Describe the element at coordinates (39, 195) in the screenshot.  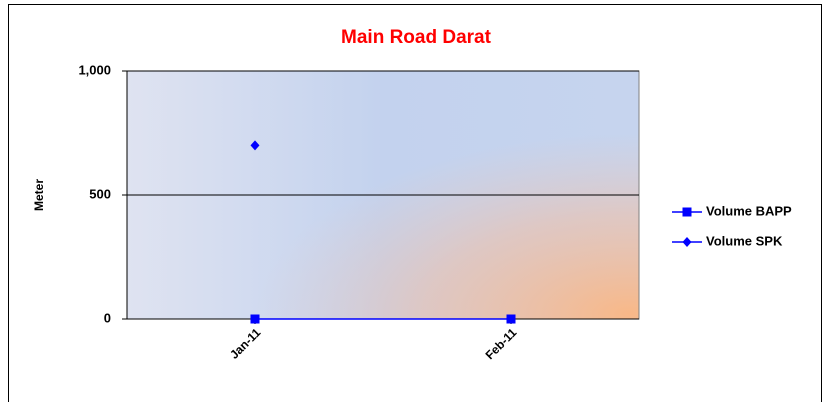
I see `y-axis-label: Meter` at that location.